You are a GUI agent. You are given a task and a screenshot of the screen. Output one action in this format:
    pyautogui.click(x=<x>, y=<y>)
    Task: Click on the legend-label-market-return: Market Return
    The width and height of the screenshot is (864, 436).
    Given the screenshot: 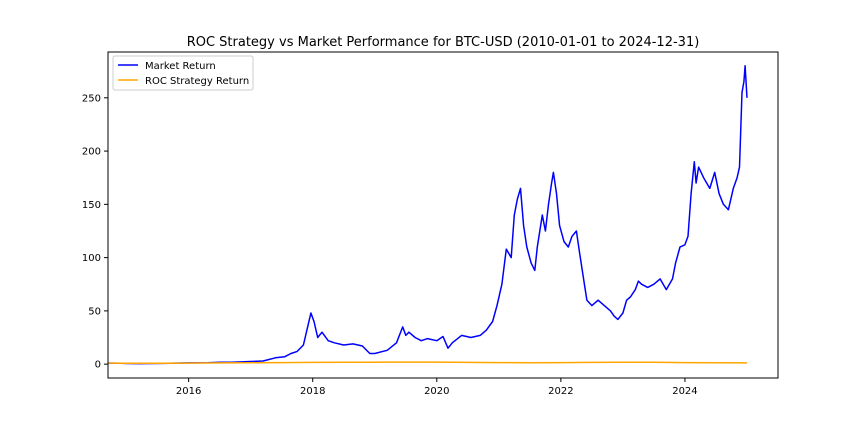 What is the action you would take?
    pyautogui.click(x=180, y=66)
    